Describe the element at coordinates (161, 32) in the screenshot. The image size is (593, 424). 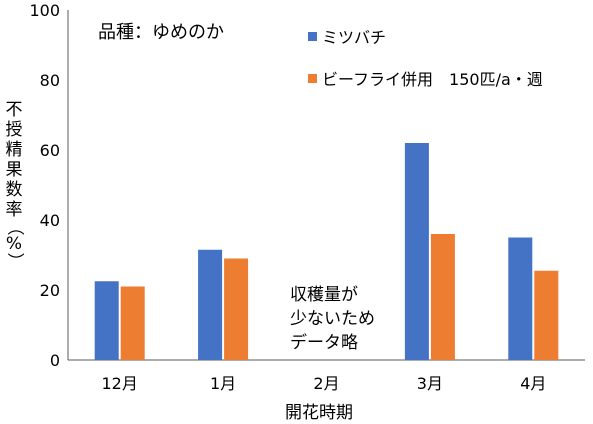
I see `cultivar-label: 品種：ゆめのか` at that location.